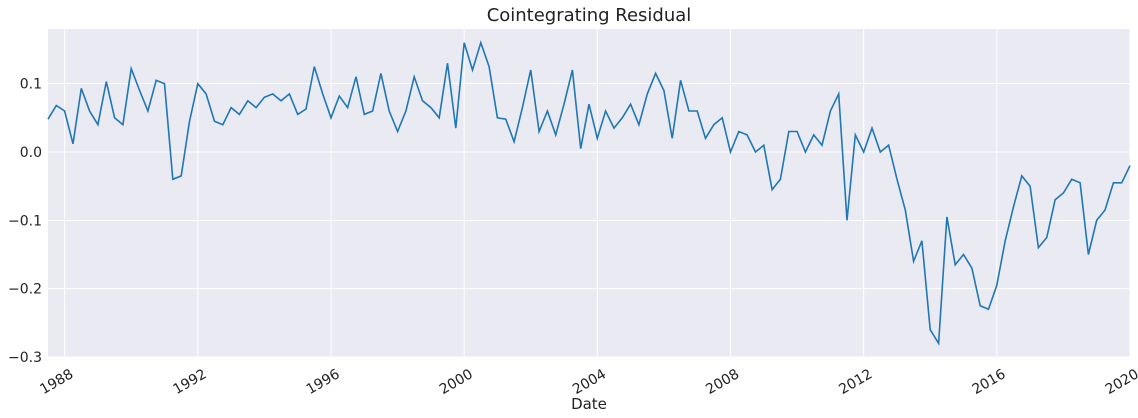 This screenshot has width=1138, height=418. I want to click on x-tick-label: 2012, so click(855, 382).